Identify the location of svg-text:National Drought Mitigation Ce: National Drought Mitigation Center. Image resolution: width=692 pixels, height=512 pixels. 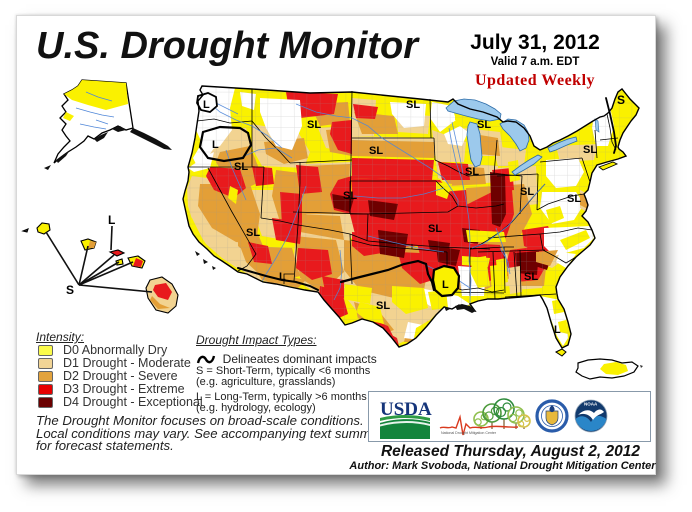
(469, 433).